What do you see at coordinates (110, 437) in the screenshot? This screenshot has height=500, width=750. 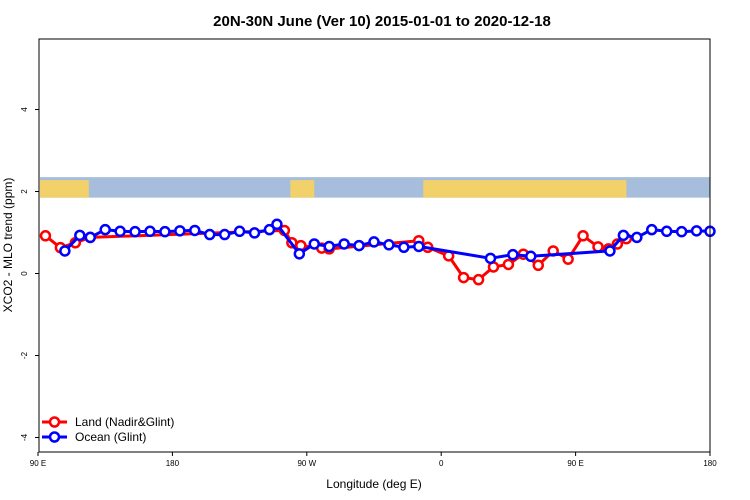 I see `legend-label-ocean: Ocean (Glint)` at bounding box center [110, 437].